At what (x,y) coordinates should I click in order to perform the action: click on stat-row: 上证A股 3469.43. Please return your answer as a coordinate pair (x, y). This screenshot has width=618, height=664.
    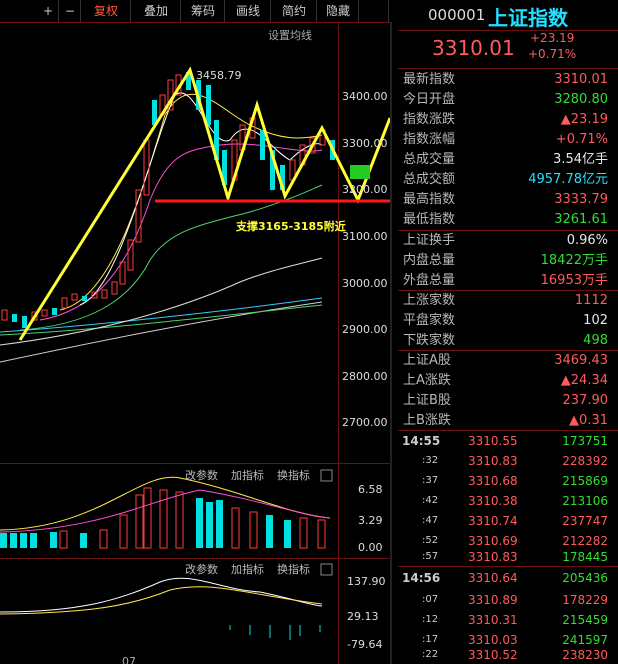
    Looking at the image, I should click on (506, 361).